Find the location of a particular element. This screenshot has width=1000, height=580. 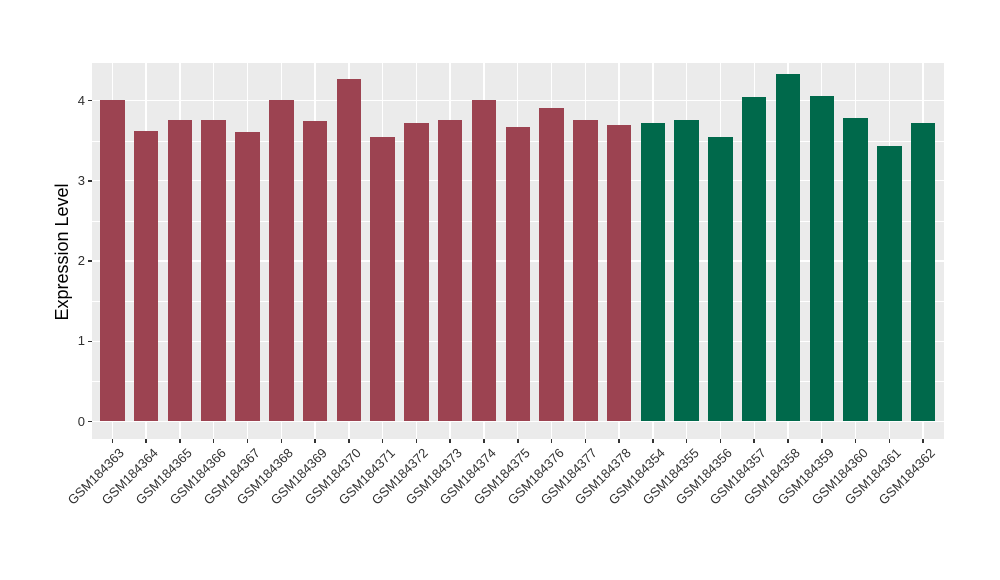

y-tick-label: 2 is located at coordinates (81, 261).